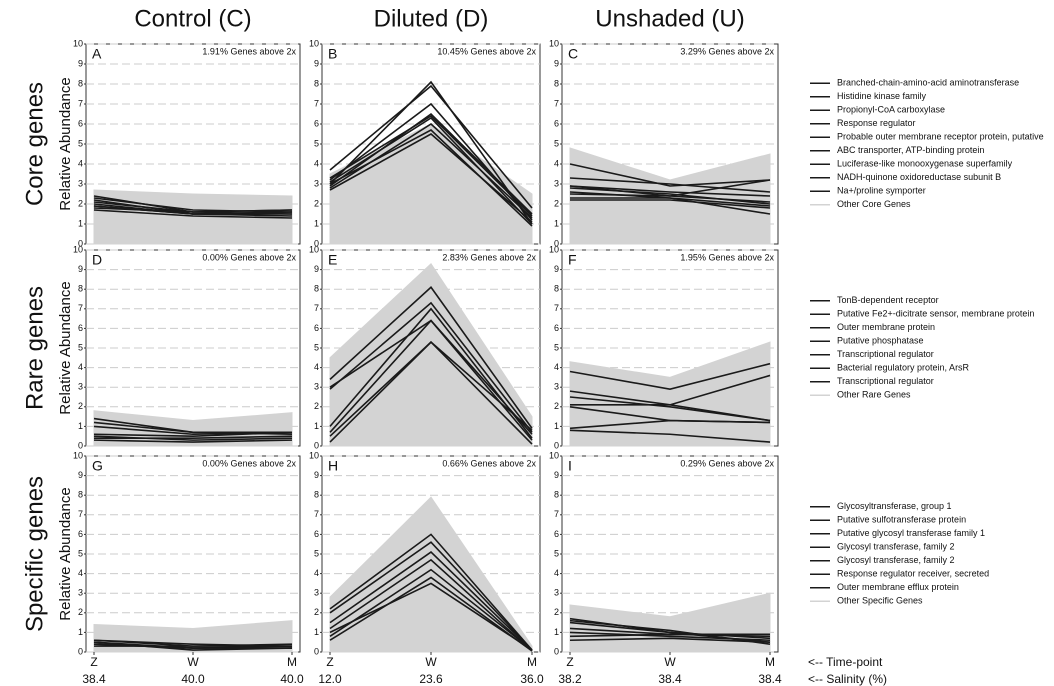 This screenshot has height=686, width=1054. What do you see at coordinates (727, 257) in the screenshot?
I see `panel-annotation: 1.95% Genes above 2x` at bounding box center [727, 257].